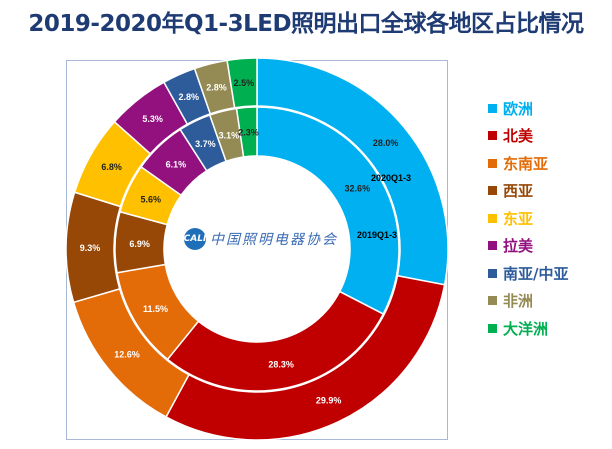 The height and width of the screenshot is (449, 612). I want to click on inner-value-label-europe: 32.6%, so click(358, 188).